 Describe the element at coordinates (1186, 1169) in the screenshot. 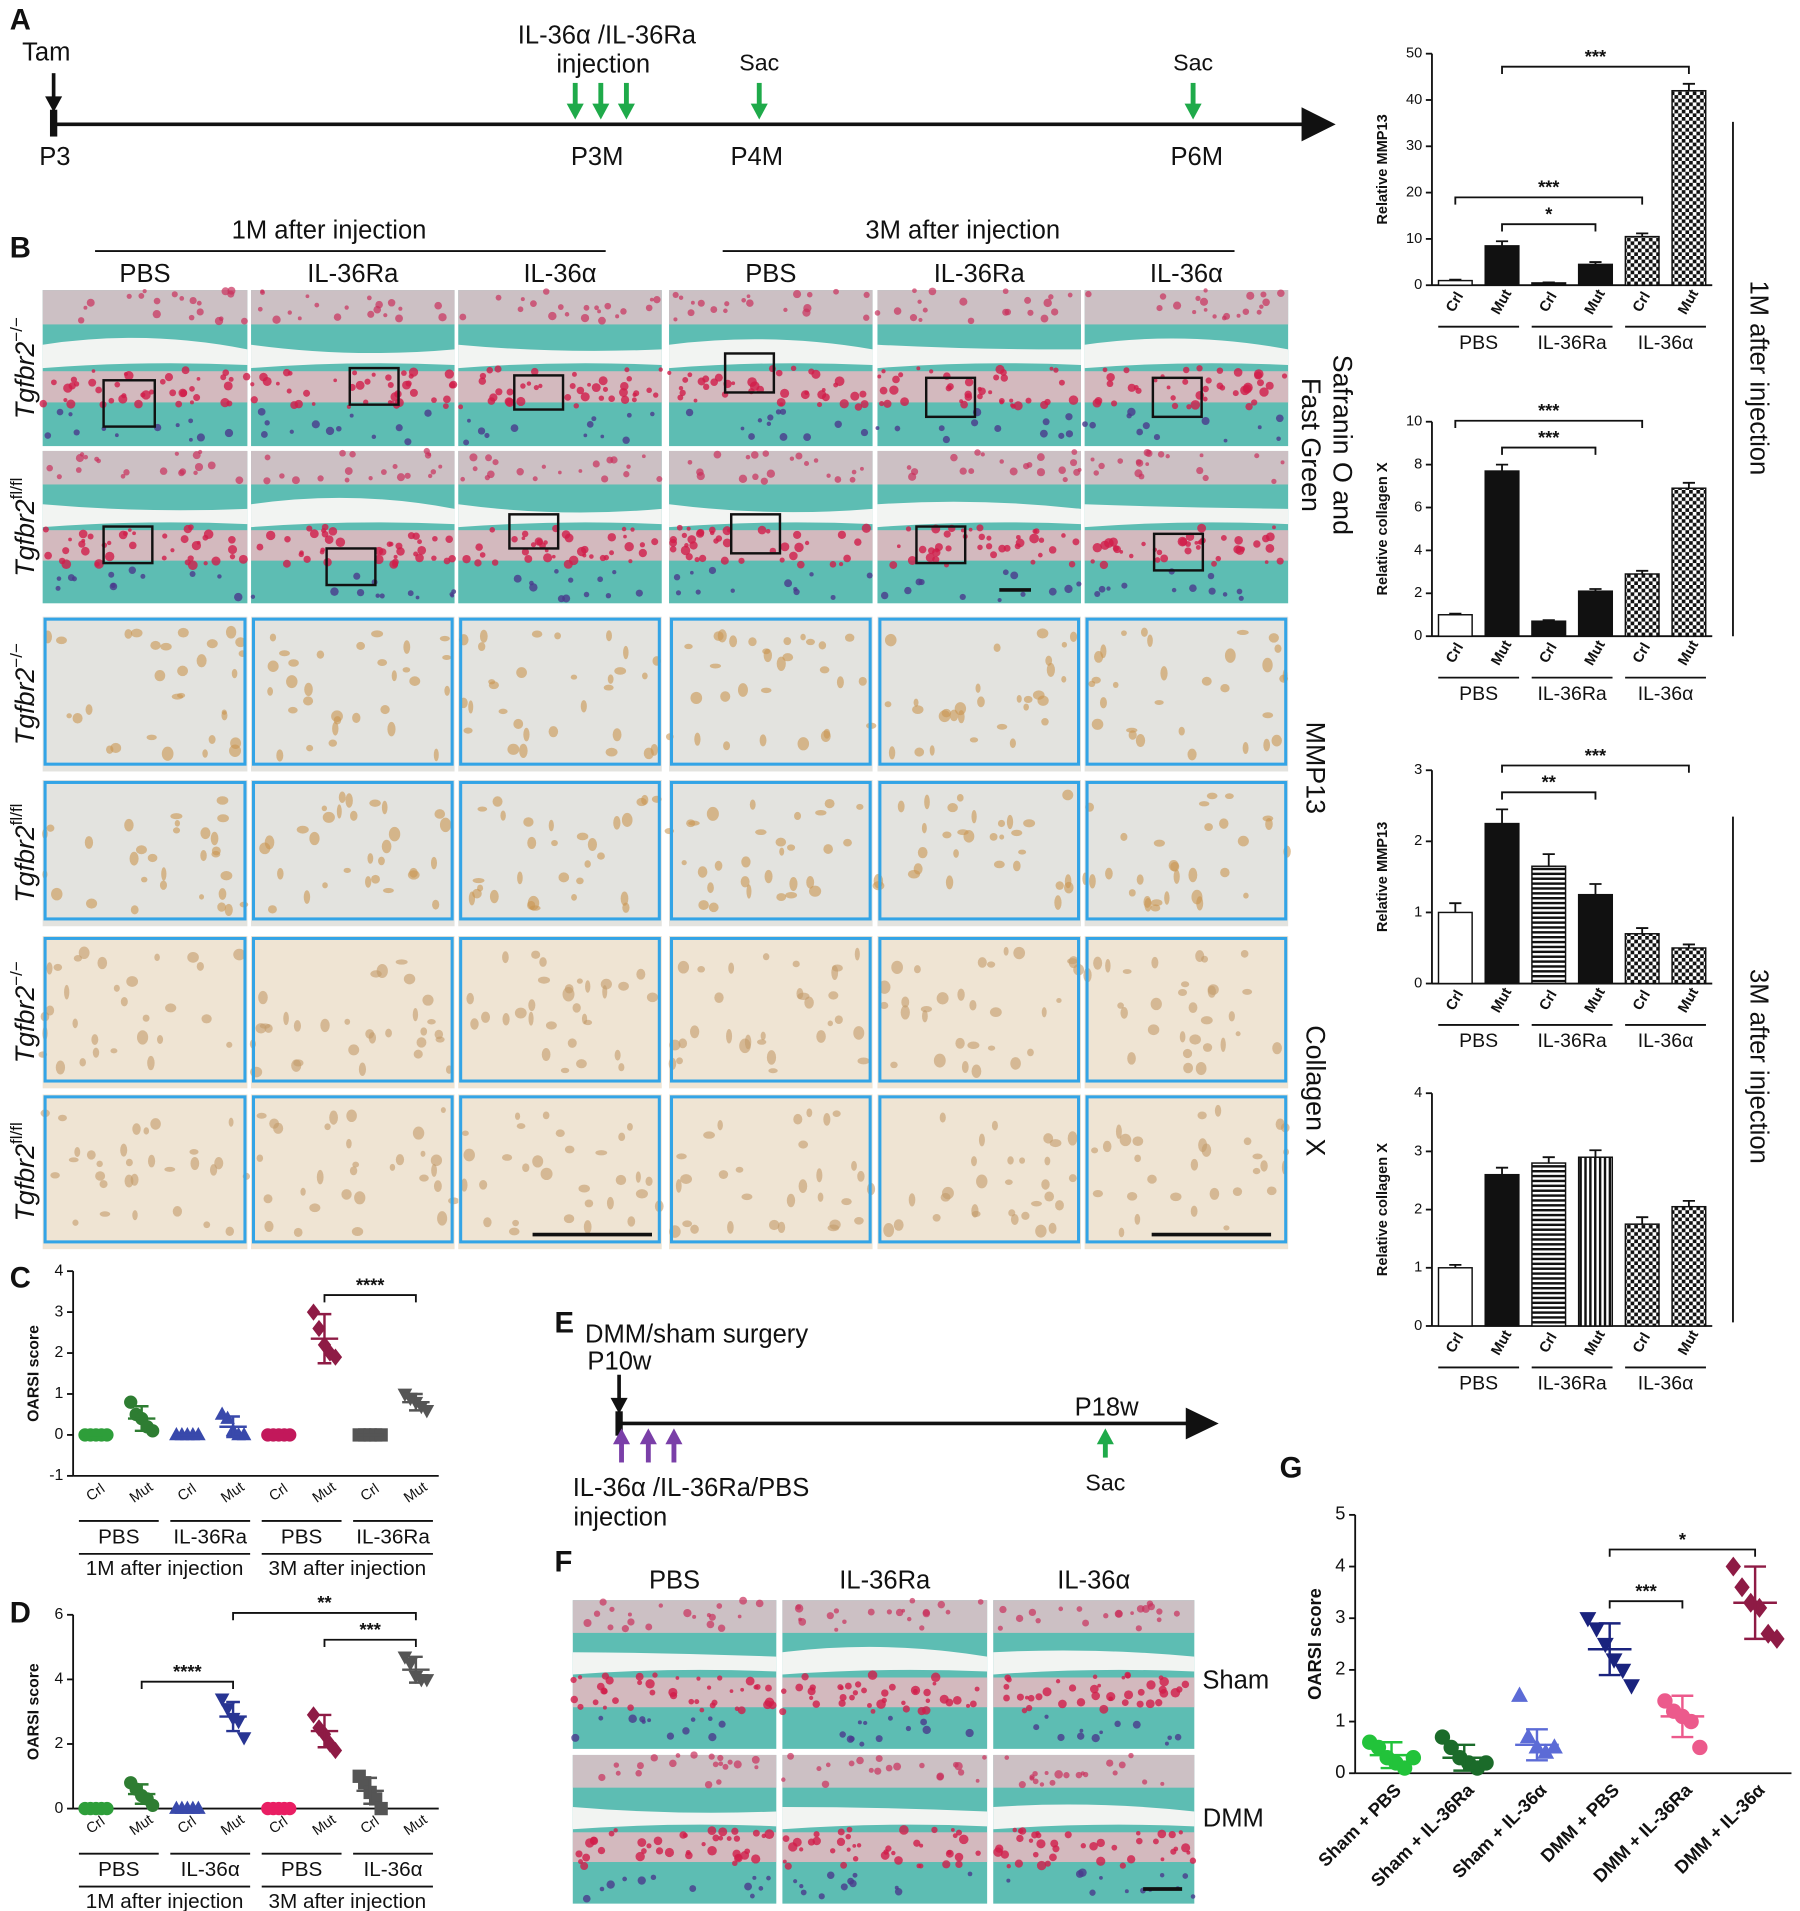

I see `roi-box` at that location.